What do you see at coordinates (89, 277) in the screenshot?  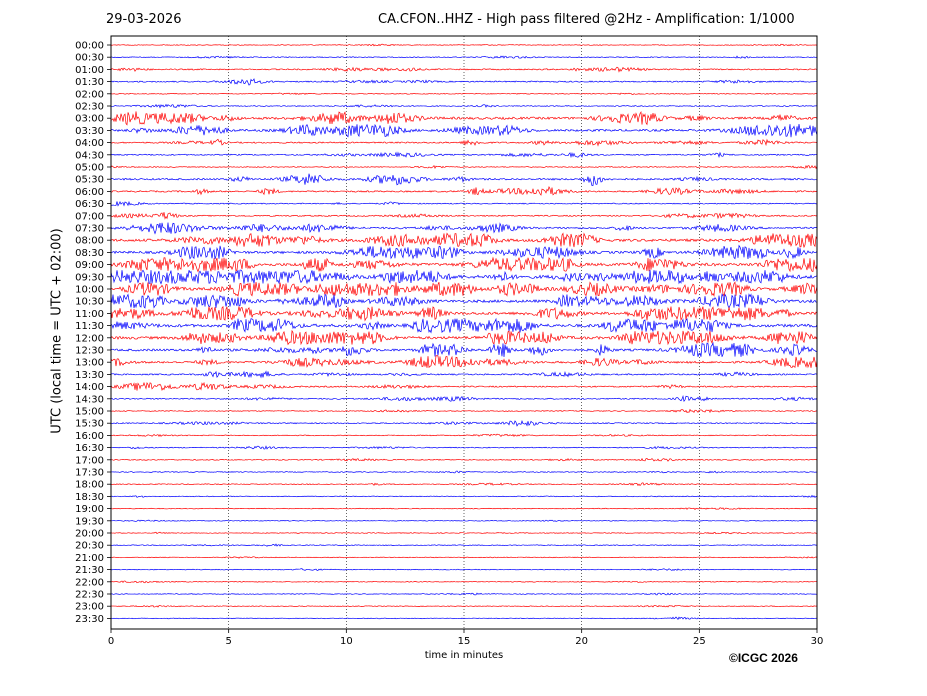 I see `y-tick-label: 09:30` at bounding box center [89, 277].